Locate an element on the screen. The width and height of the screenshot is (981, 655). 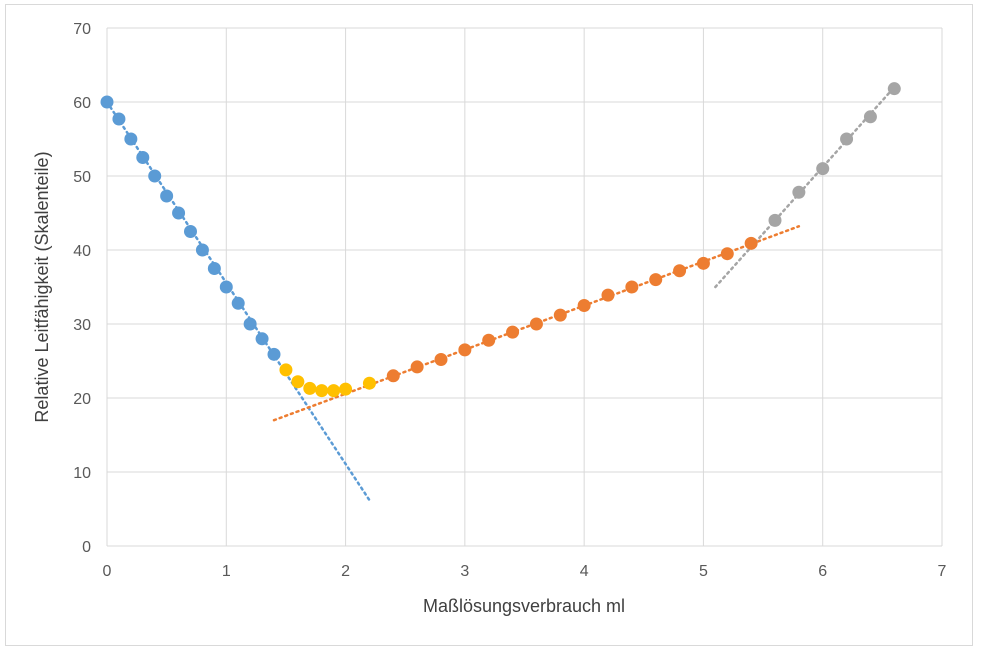
y-tick-label: 70 is located at coordinates (82, 29).